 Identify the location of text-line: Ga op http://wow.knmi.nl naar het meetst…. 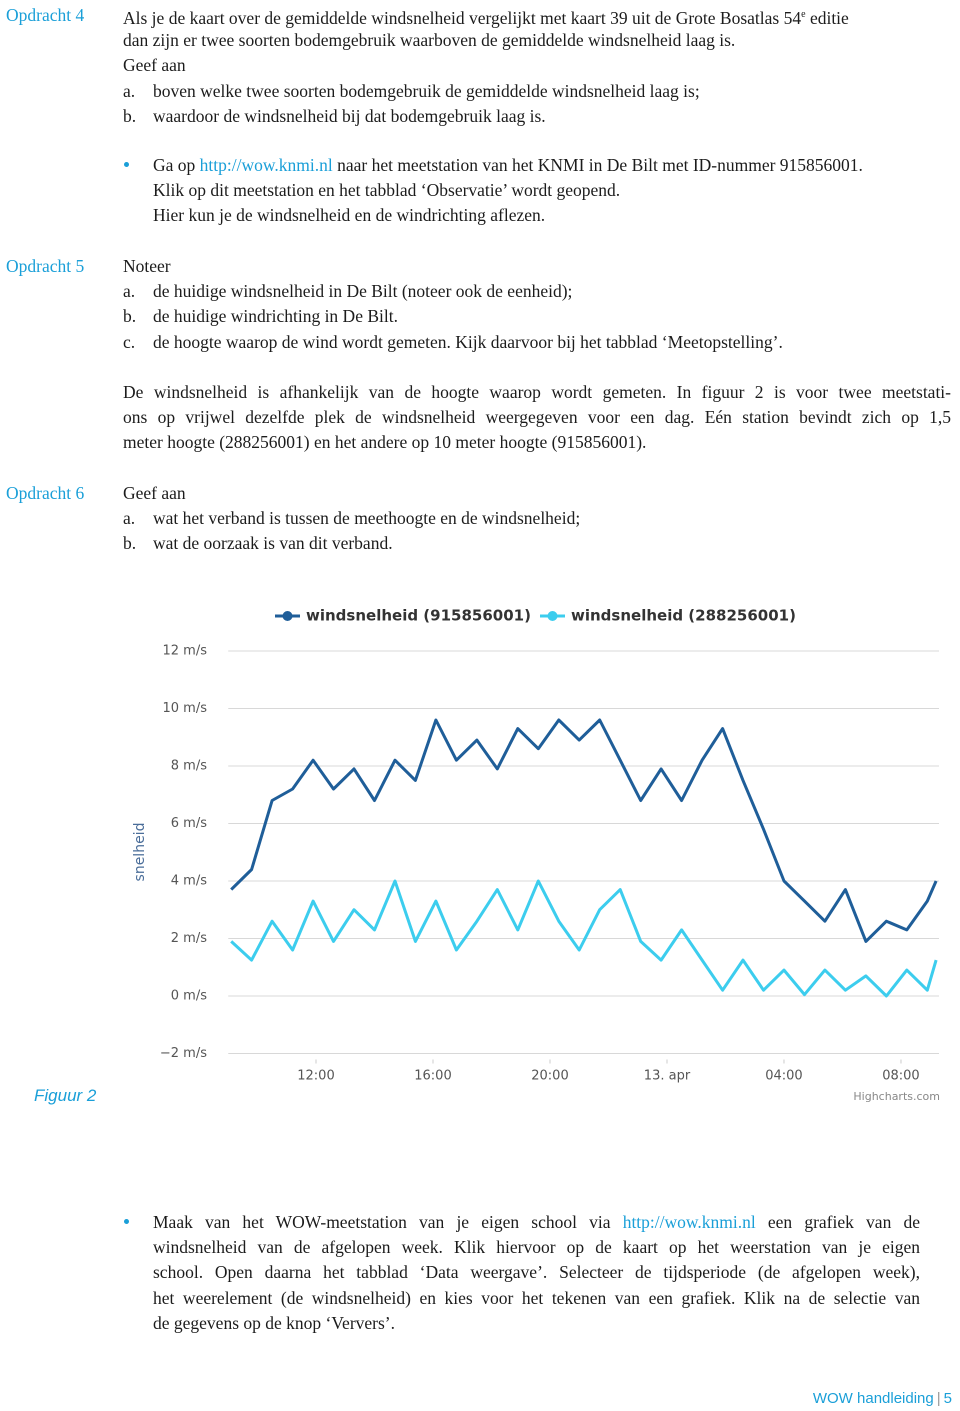
(508, 165).